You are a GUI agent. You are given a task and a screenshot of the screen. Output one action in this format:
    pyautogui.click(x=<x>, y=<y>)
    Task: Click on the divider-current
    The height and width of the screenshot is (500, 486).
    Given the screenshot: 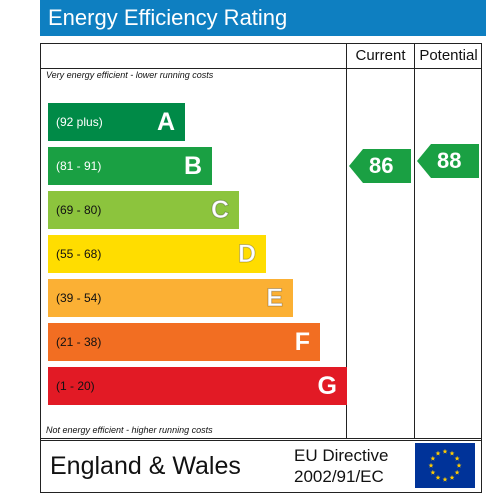 What is the action you would take?
    pyautogui.click(x=346, y=241)
    